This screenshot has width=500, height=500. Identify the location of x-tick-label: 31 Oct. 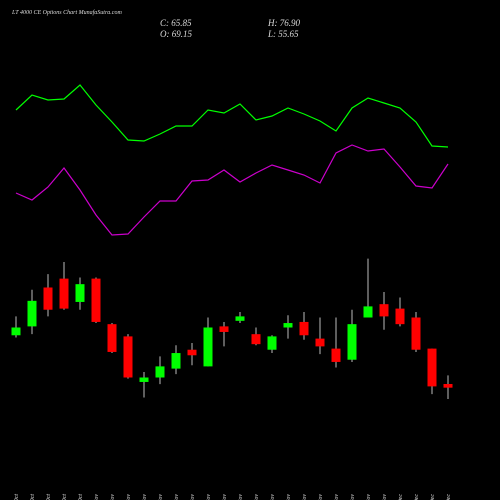
(81, 497).